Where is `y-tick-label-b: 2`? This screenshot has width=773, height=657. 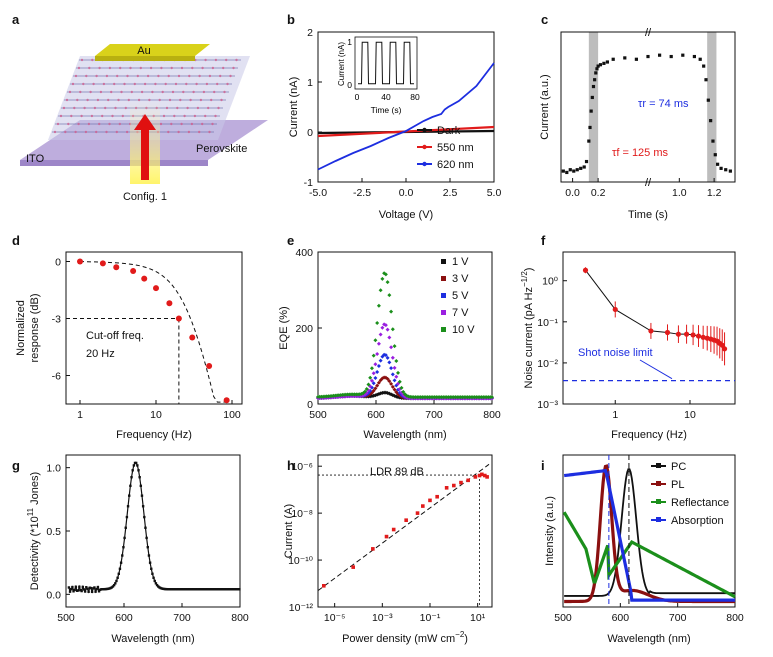 y-tick-label-b: 2 is located at coordinates (310, 33).